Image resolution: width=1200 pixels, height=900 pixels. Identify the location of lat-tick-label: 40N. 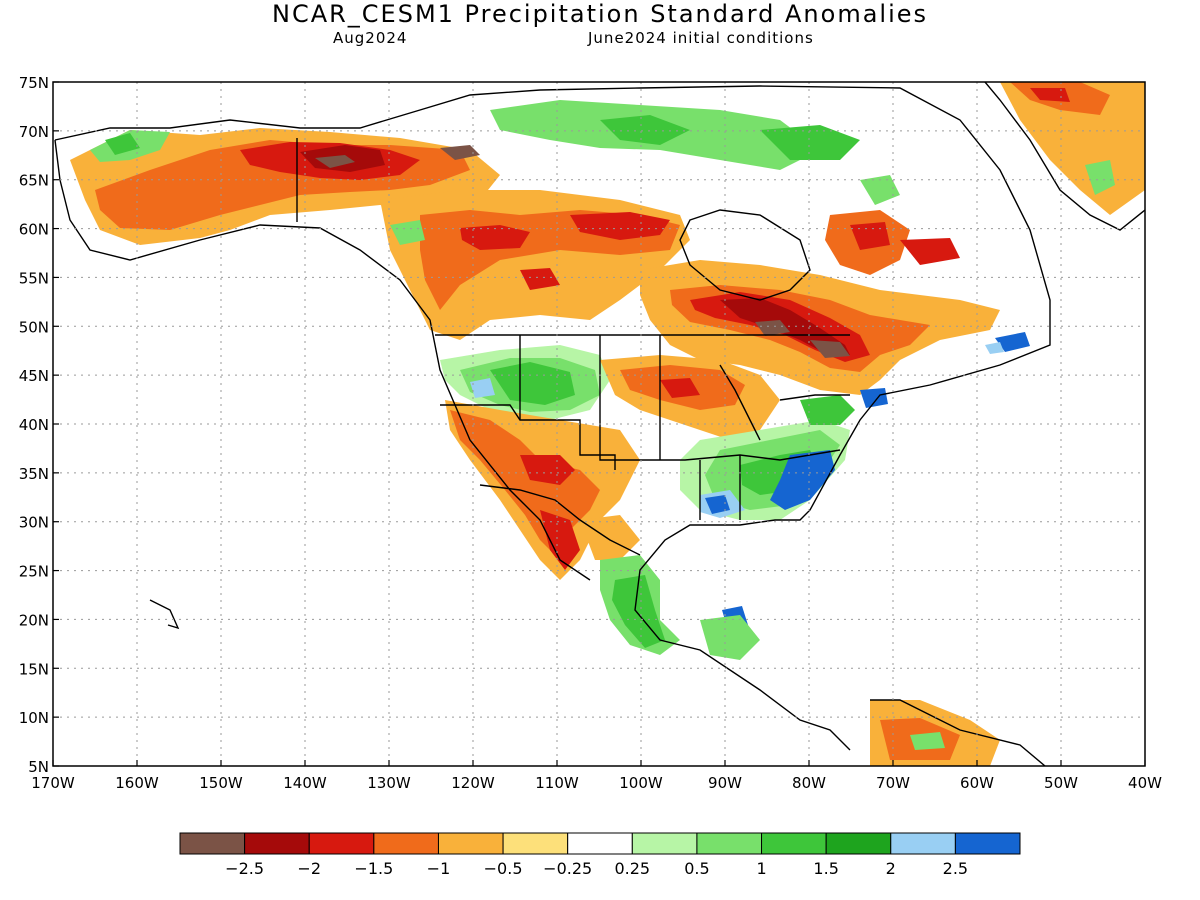
(34, 425).